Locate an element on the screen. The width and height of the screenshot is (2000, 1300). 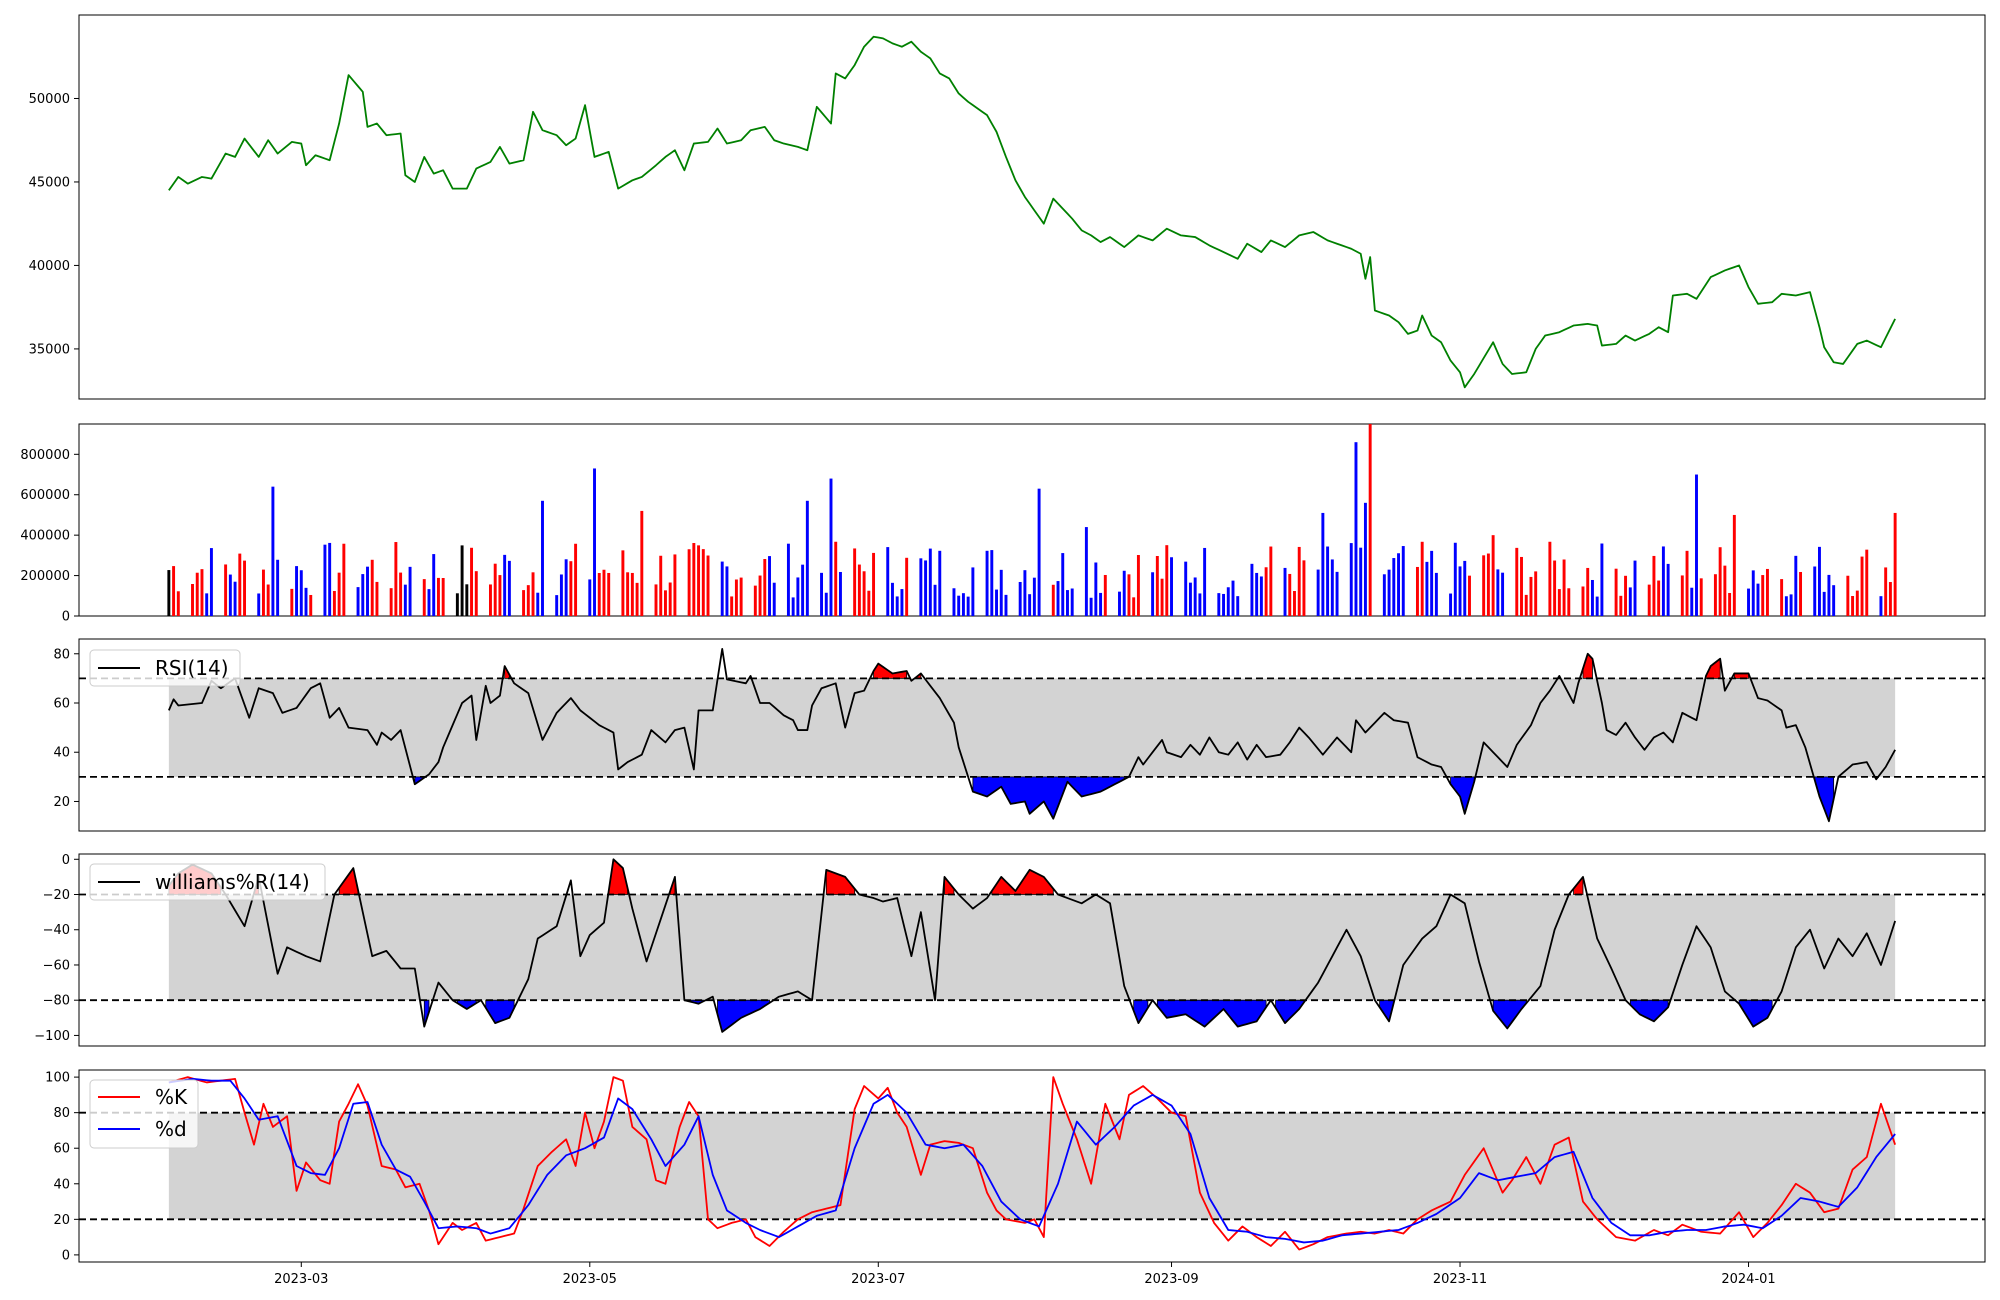
y-tick-label: 800000 is located at coordinates (45, 455).